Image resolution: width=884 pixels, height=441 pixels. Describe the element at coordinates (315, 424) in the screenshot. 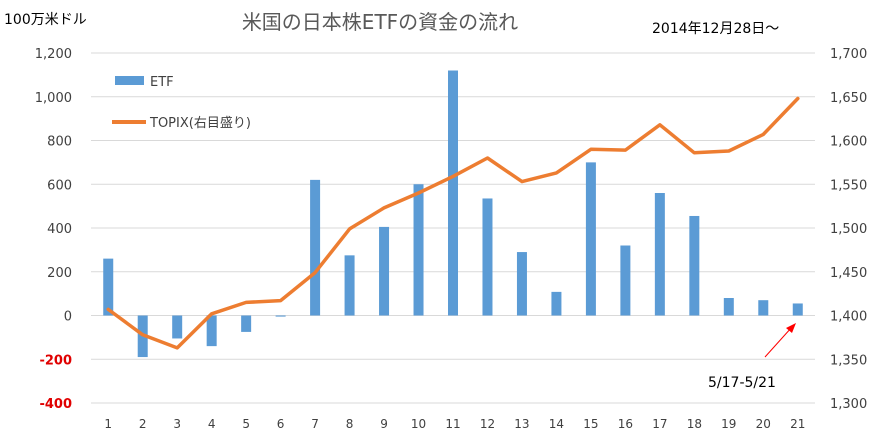

I see `x-axis-tick-label: 7` at that location.